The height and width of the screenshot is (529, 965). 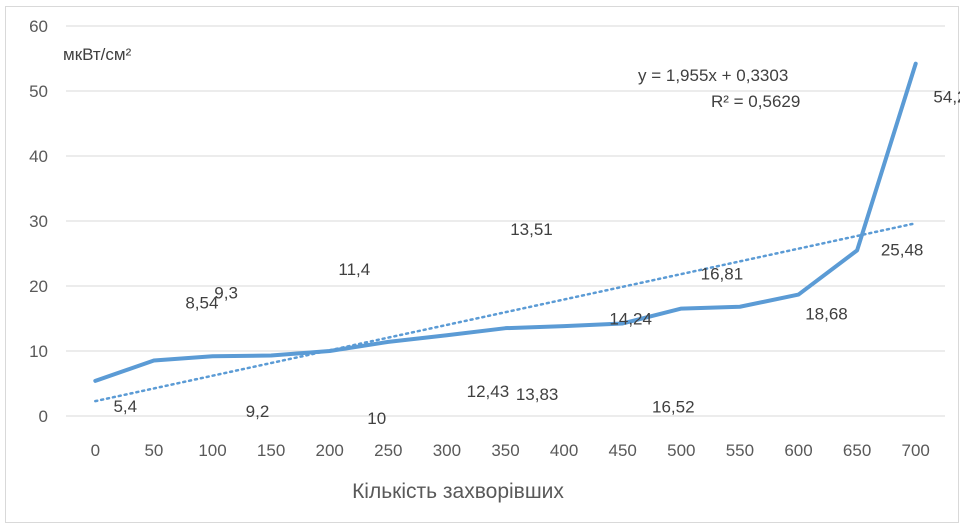 What do you see at coordinates (376, 418) in the screenshot?
I see `data-label: 10` at bounding box center [376, 418].